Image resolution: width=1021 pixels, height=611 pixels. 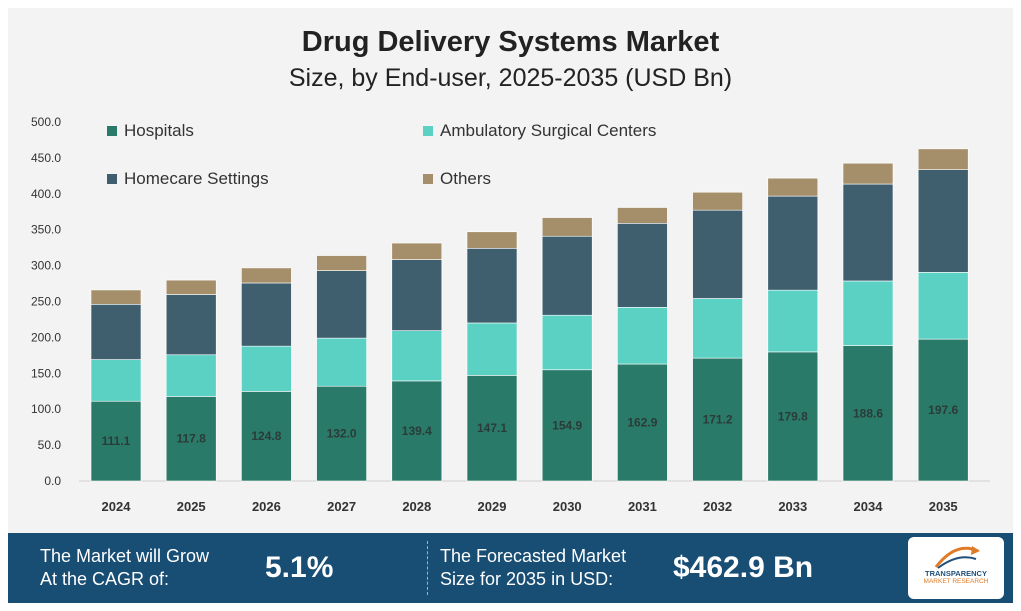 What do you see at coordinates (567, 506) in the screenshot?
I see `x-tick-label: 2030` at bounding box center [567, 506].